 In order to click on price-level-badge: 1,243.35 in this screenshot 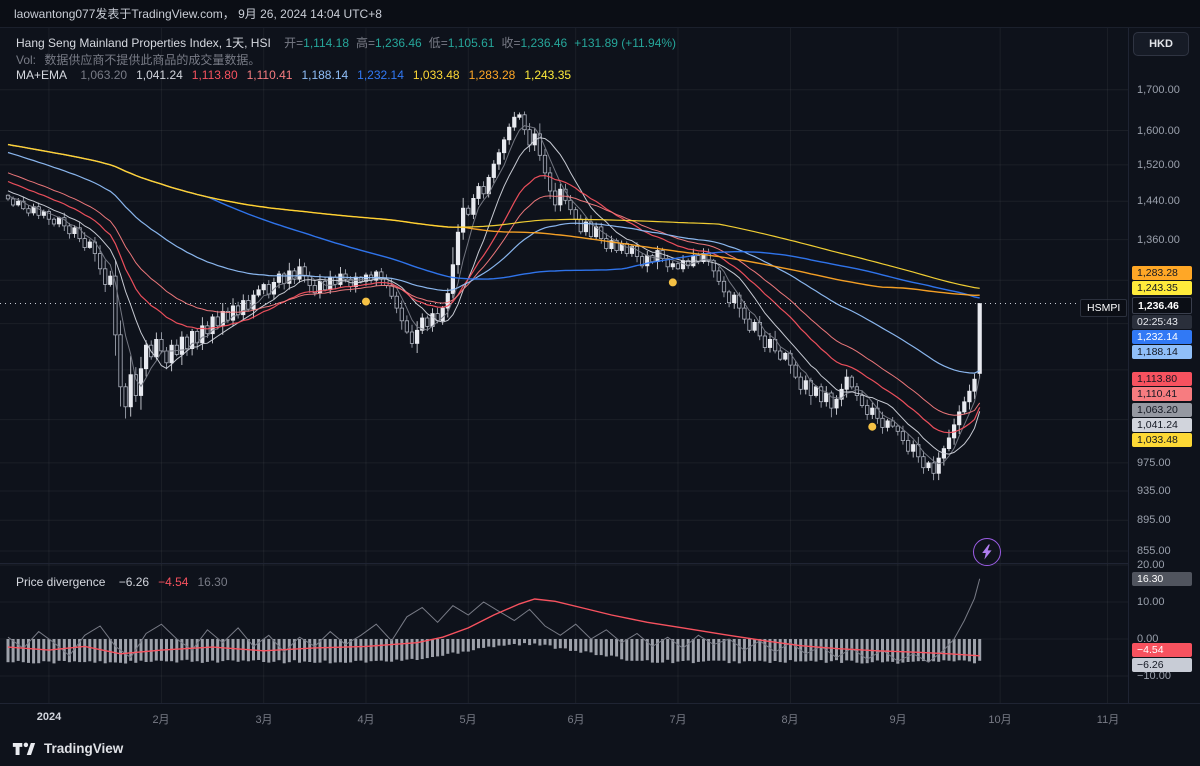, I will do `click(1162, 288)`.